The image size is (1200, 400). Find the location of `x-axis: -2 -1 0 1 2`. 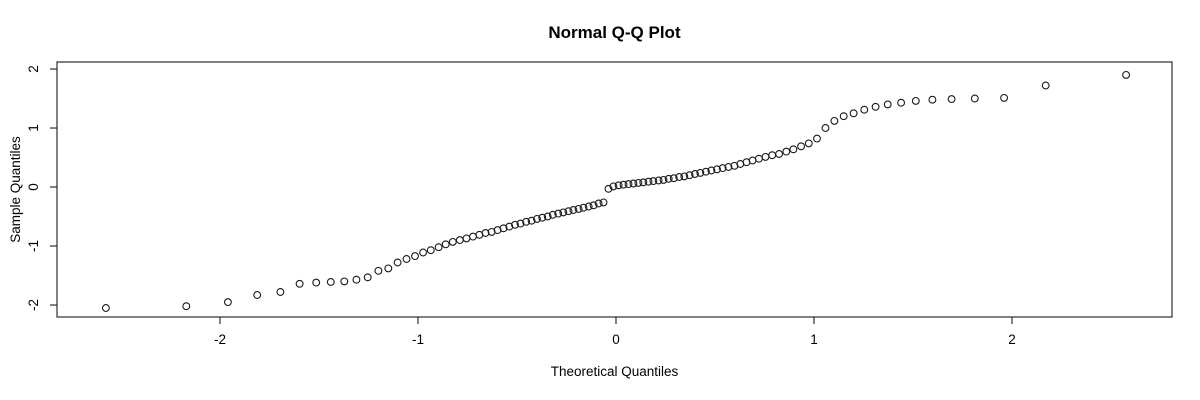

x-axis: -2 -1 0 1 2 is located at coordinates (615, 332).